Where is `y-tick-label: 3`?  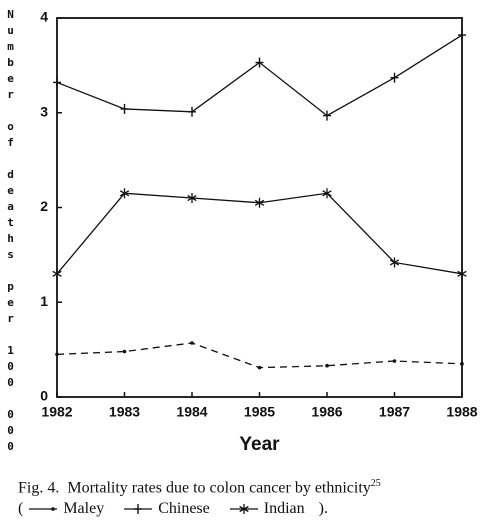 y-tick-label: 3 is located at coordinates (44, 111).